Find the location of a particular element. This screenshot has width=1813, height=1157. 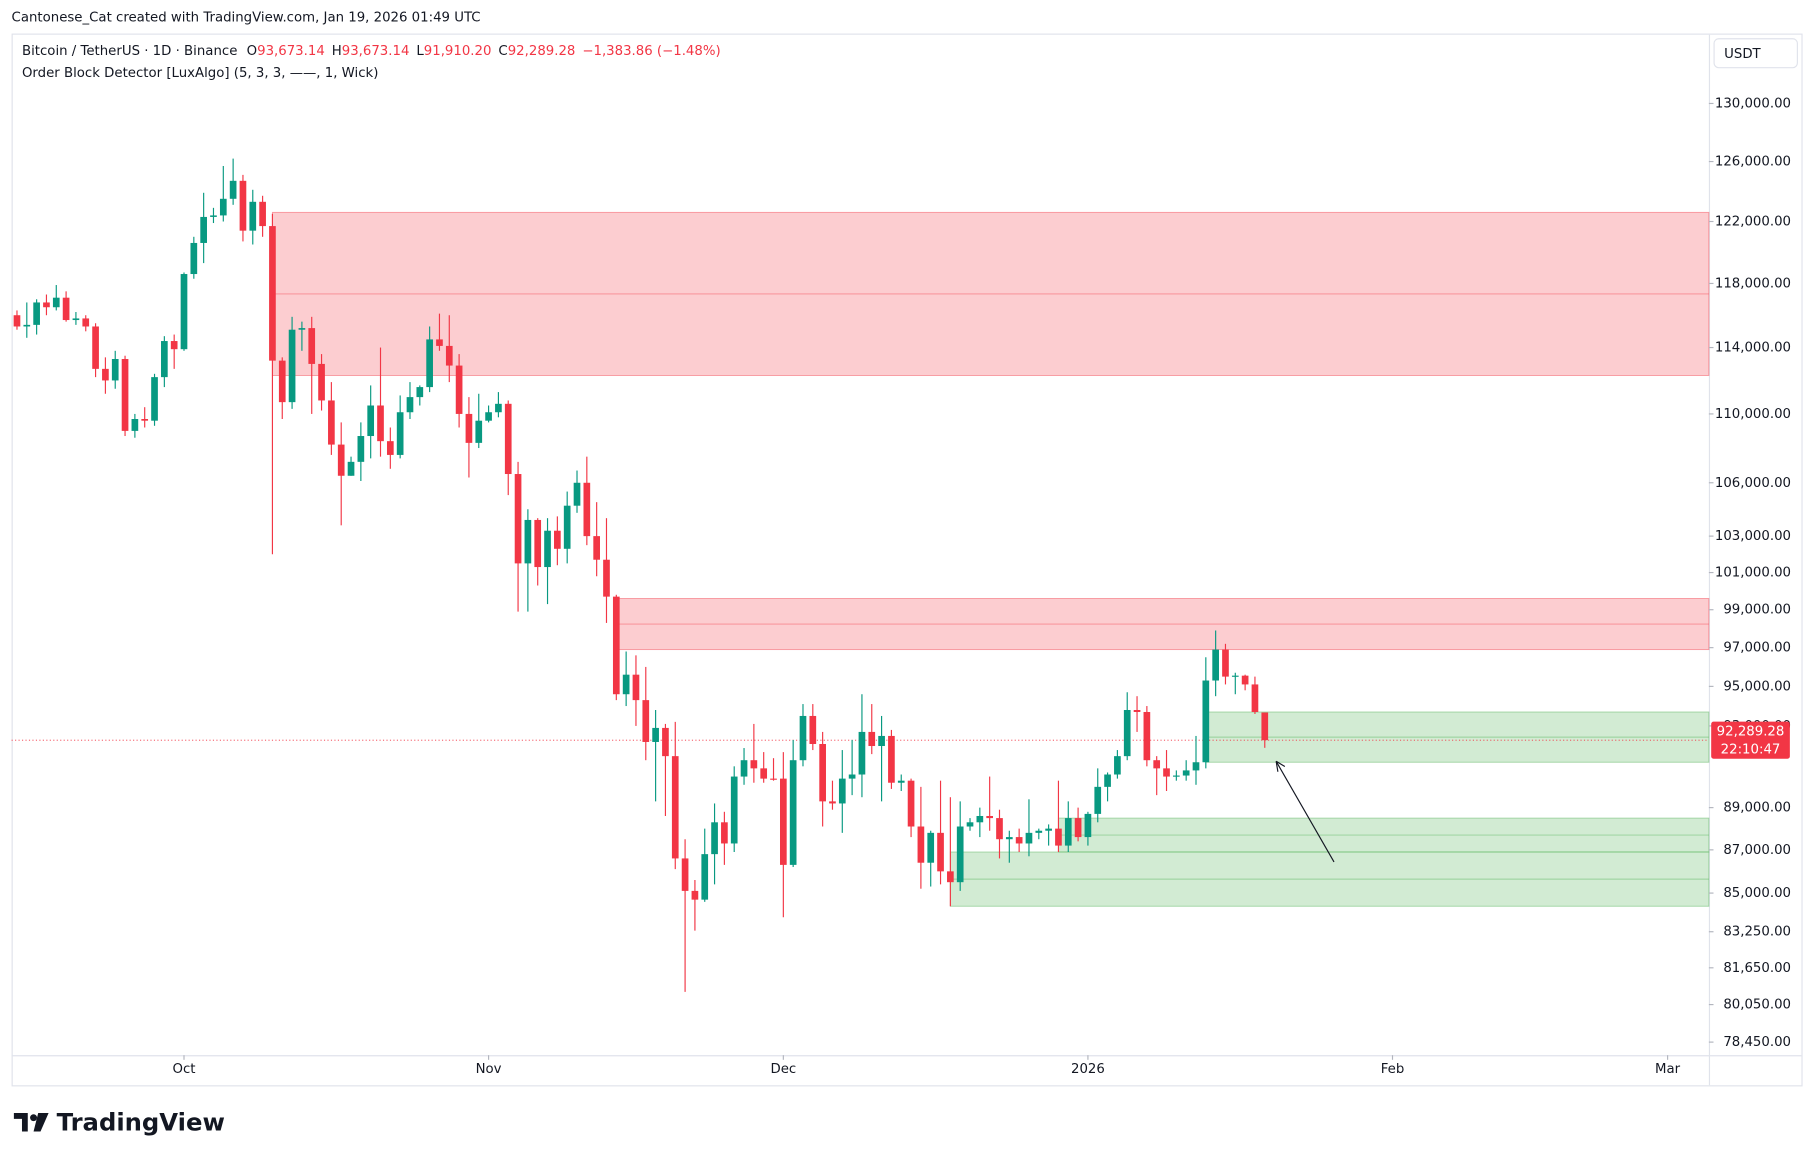

y-tick-label: 101,000.00 is located at coordinates (1753, 573).